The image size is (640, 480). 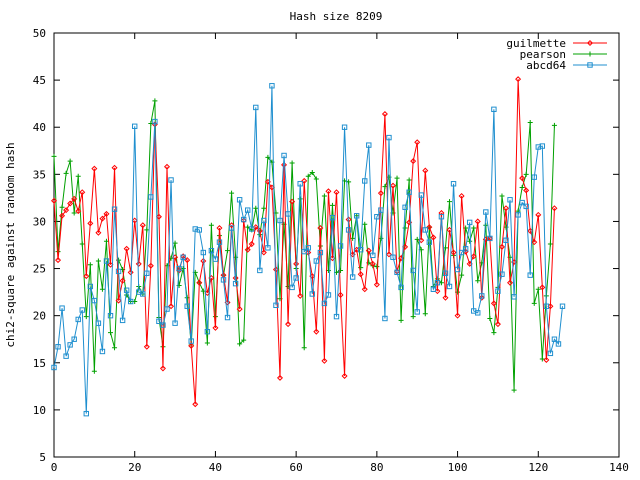 What do you see at coordinates (39, 269) in the screenshot?
I see `y-tick-label: 25` at bounding box center [39, 269].